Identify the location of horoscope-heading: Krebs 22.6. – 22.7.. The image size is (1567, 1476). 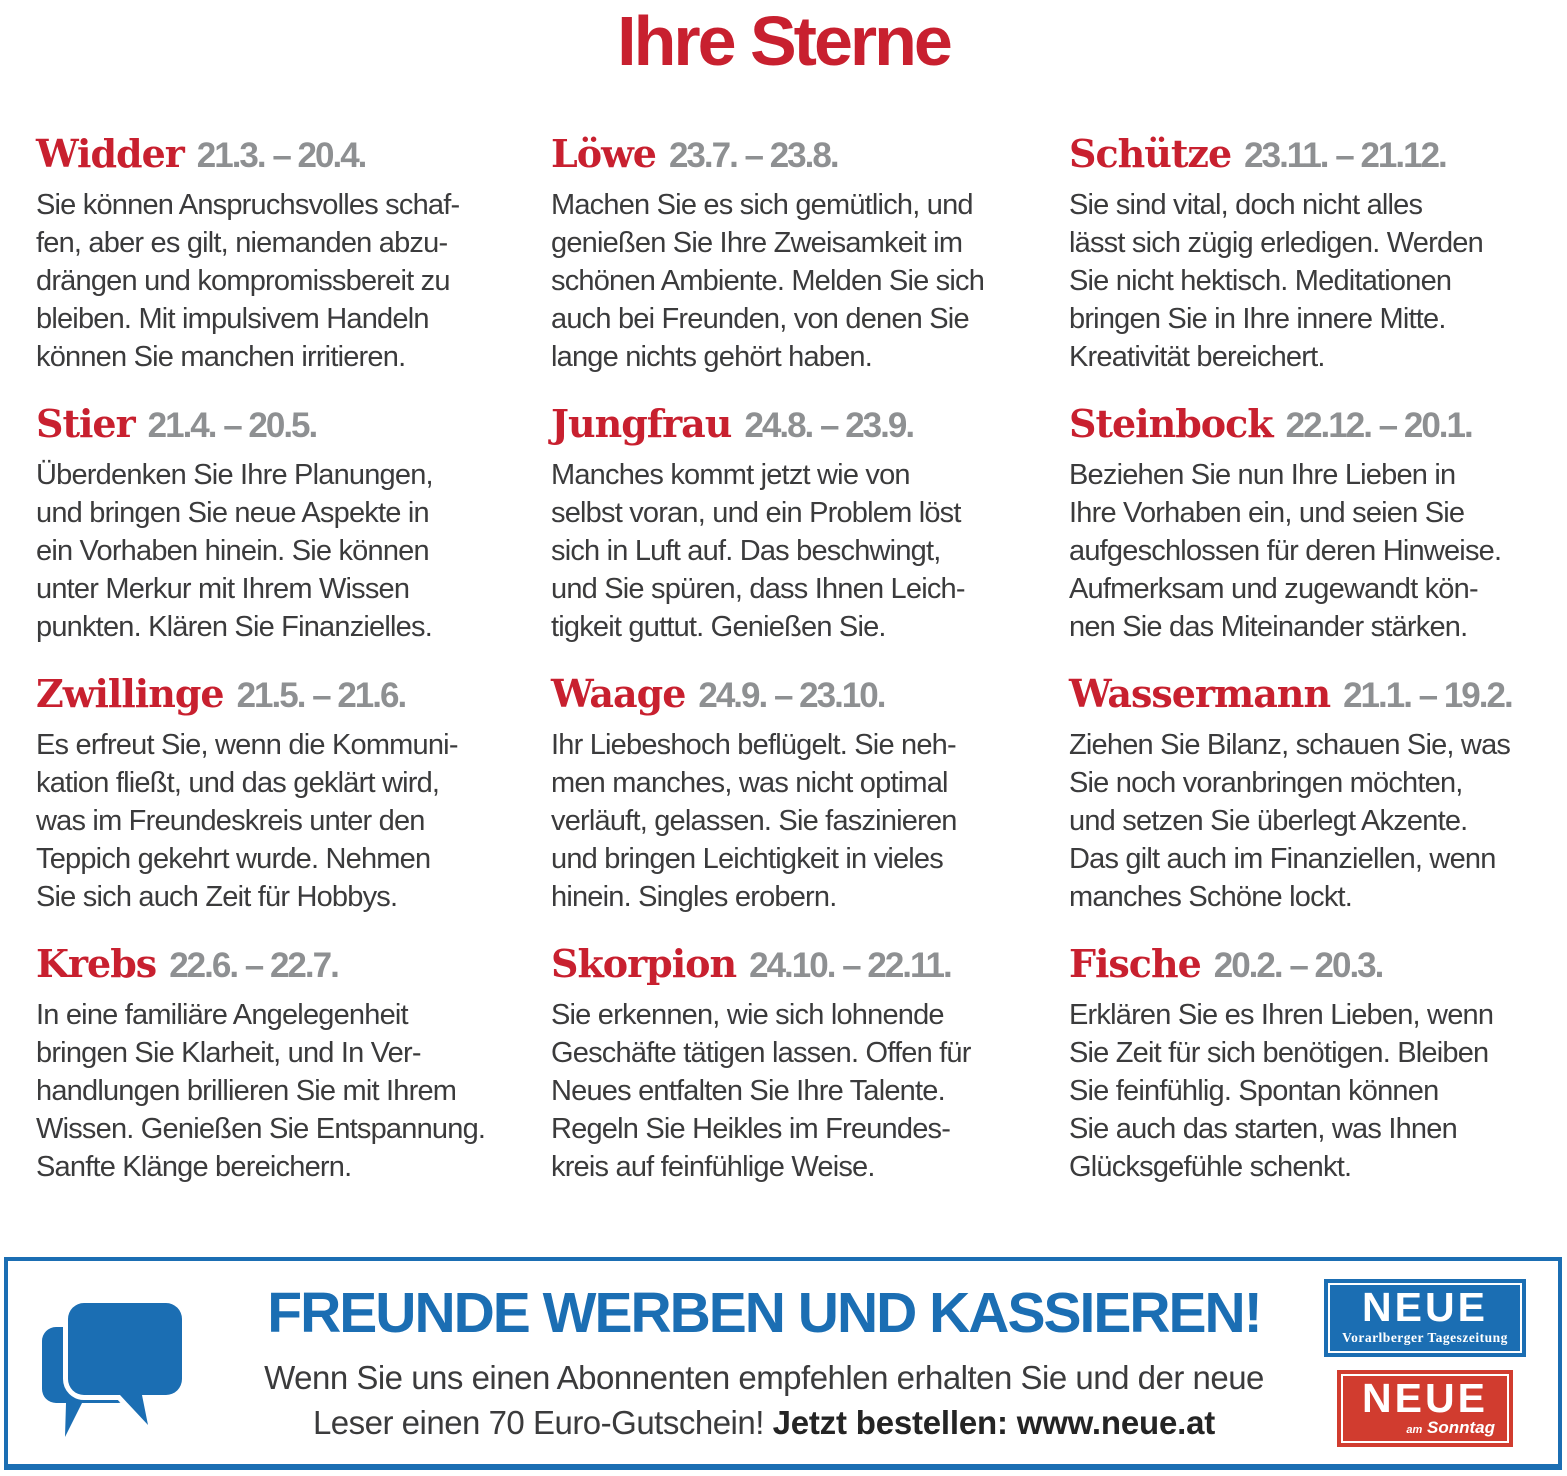
(293, 964).